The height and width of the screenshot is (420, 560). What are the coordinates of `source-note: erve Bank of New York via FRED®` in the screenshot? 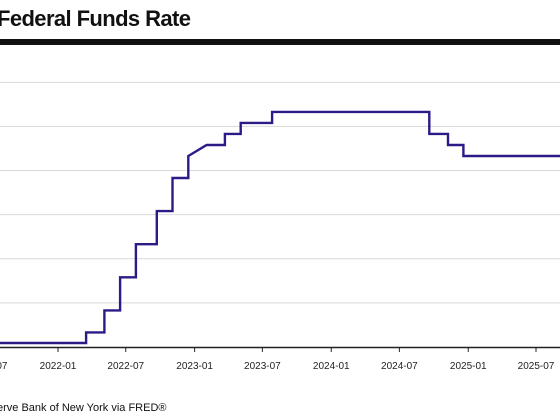 It's located at (83, 408).